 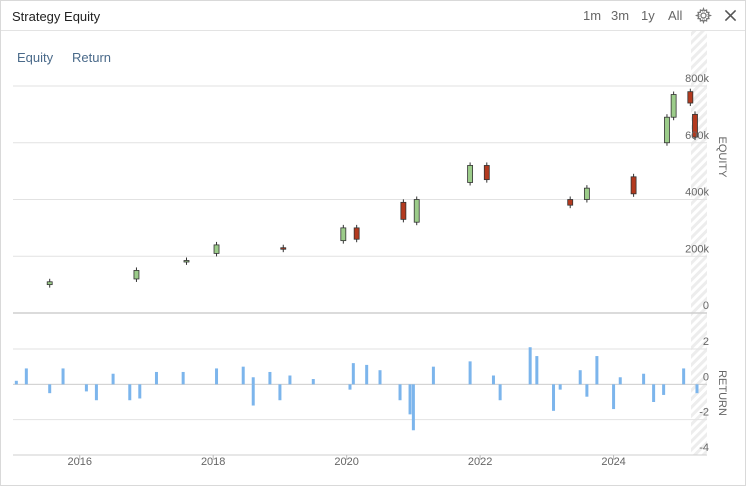 What do you see at coordinates (35, 57) in the screenshot?
I see `tab-equity: Equity` at bounding box center [35, 57].